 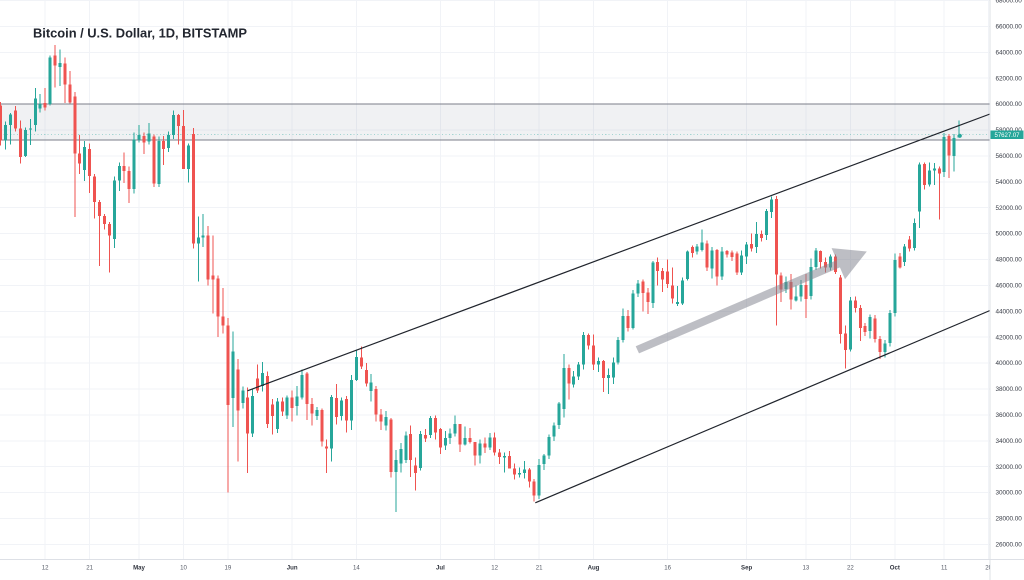 What do you see at coordinates (1009, 27) in the screenshot?
I see `svg-text: 66000.00` at bounding box center [1009, 27].